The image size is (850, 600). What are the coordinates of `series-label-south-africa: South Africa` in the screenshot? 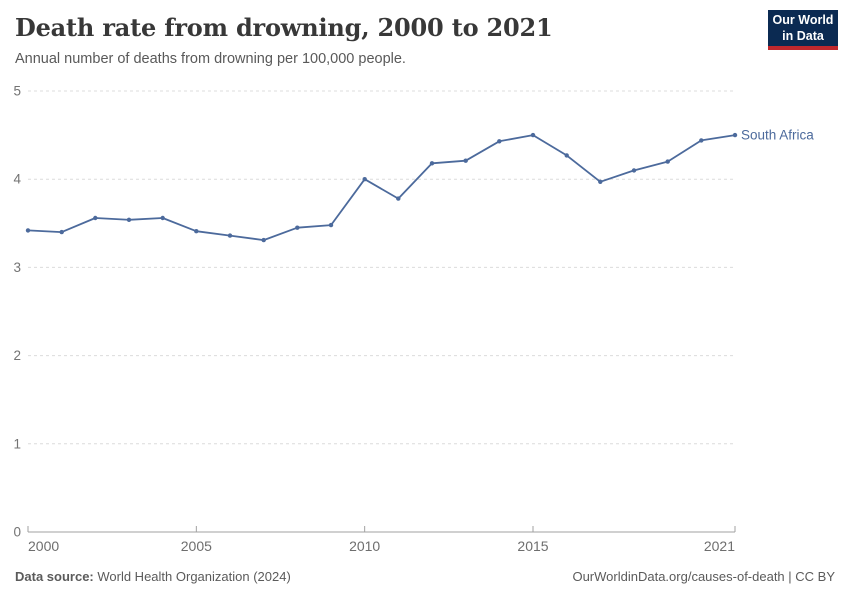 It's located at (777, 135).